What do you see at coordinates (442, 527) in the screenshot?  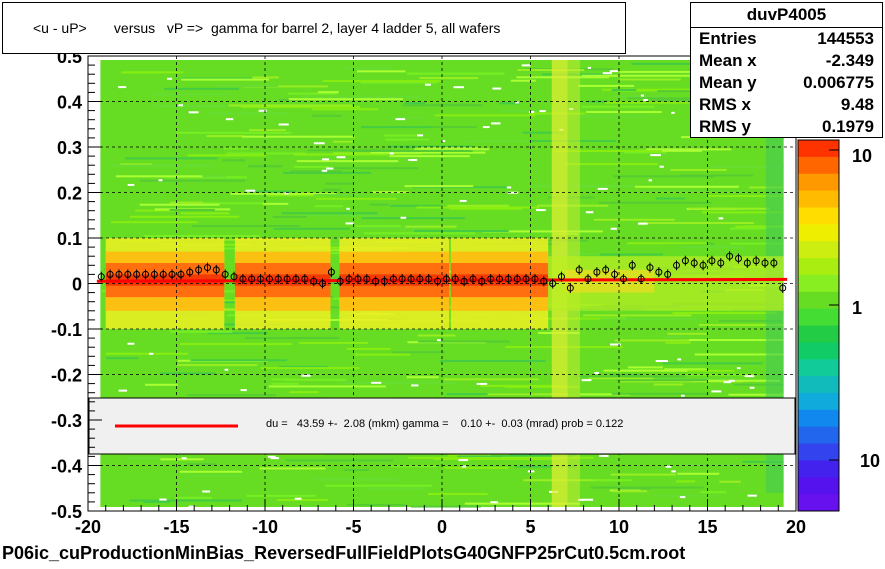 I see `x-tick-label: 0` at bounding box center [442, 527].